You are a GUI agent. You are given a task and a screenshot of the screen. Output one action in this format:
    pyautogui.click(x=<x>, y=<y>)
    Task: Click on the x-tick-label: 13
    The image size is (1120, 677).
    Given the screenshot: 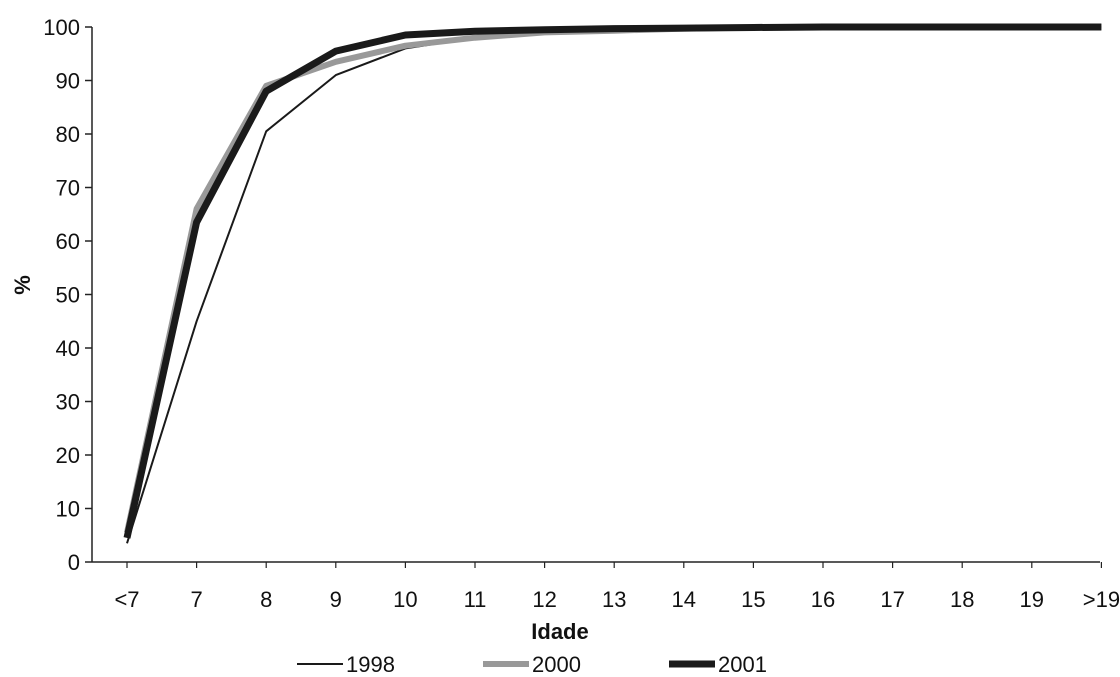 What is the action you would take?
    pyautogui.click(x=614, y=599)
    